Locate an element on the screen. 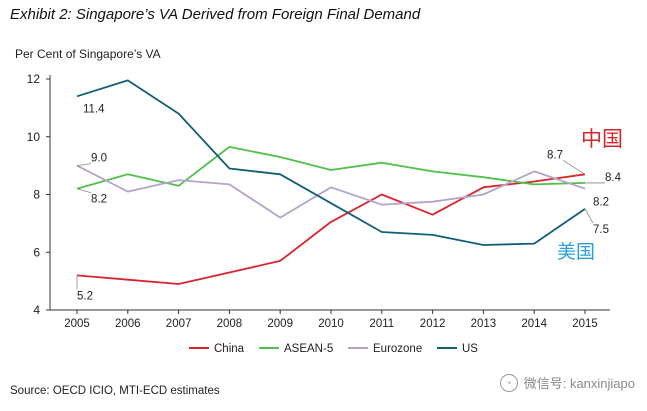 This screenshot has height=411, width=647. legend-label-asean-5: ASEAN-5 is located at coordinates (308, 349).